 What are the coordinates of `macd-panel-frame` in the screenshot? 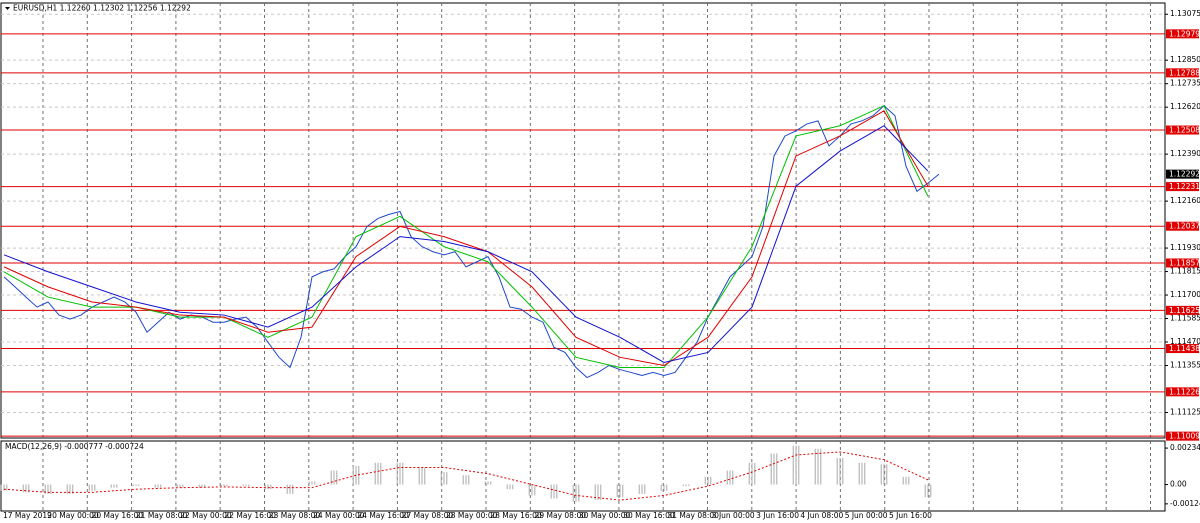 It's located at (583, 476).